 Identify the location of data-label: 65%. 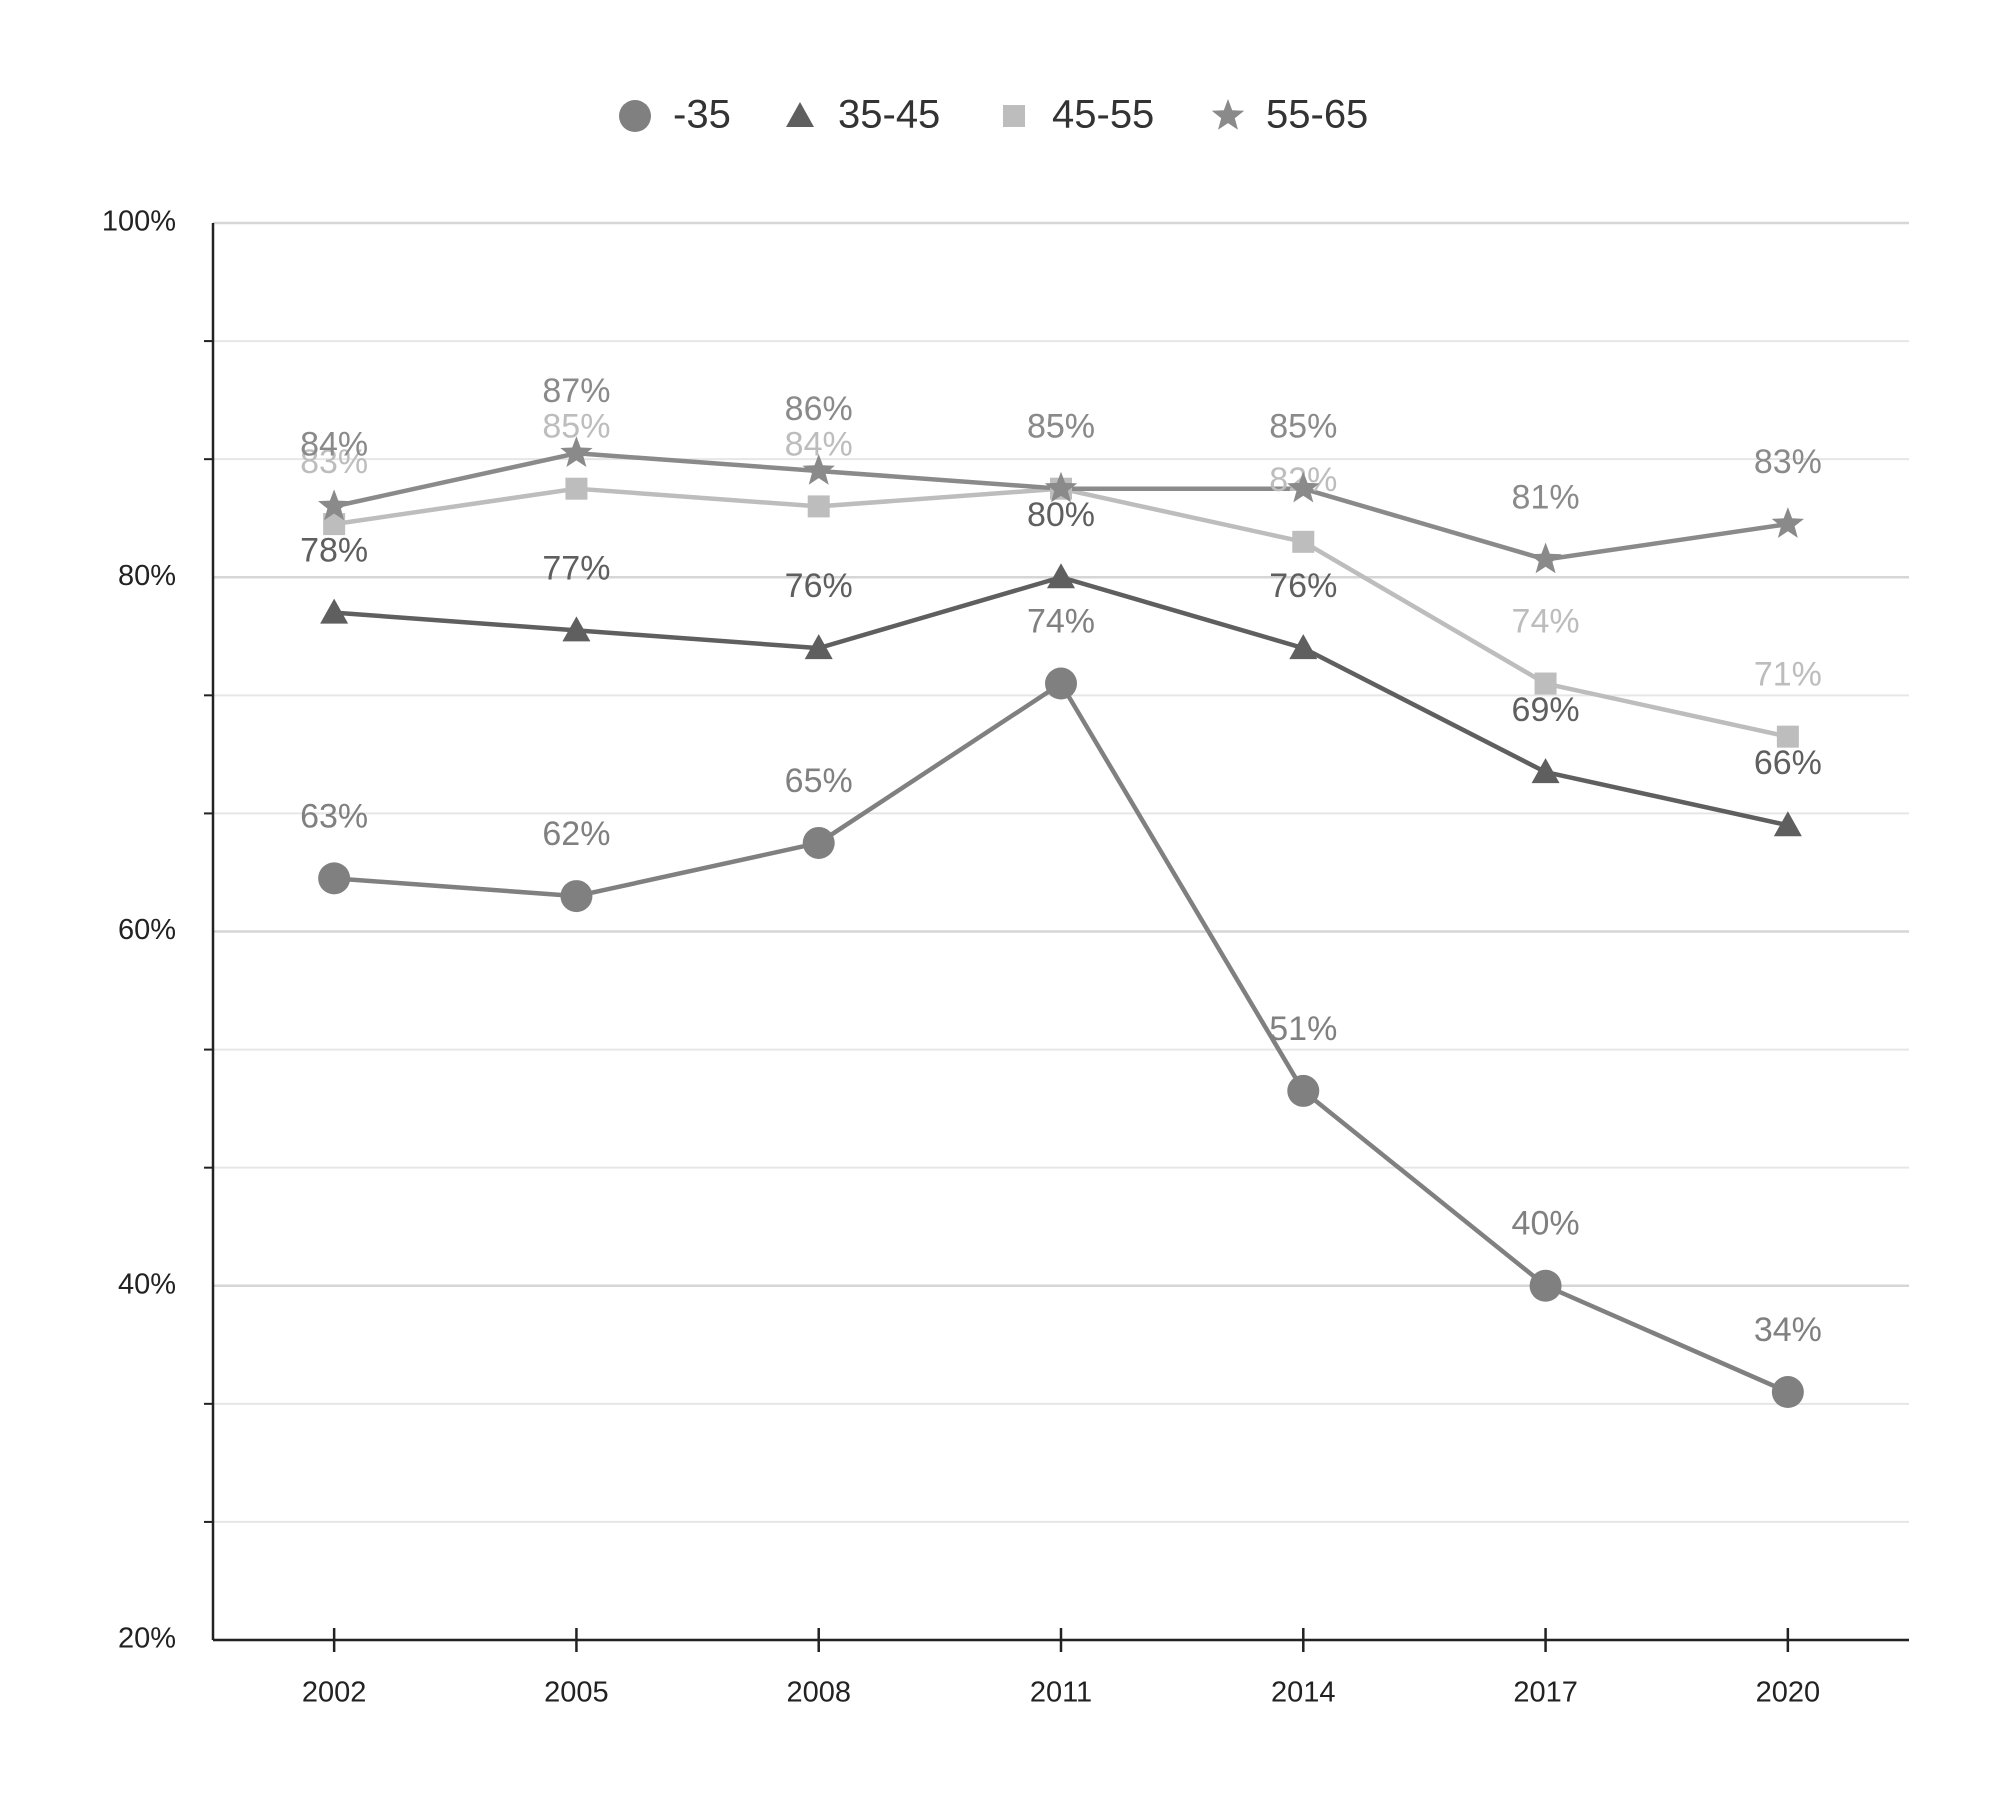
(819, 781).